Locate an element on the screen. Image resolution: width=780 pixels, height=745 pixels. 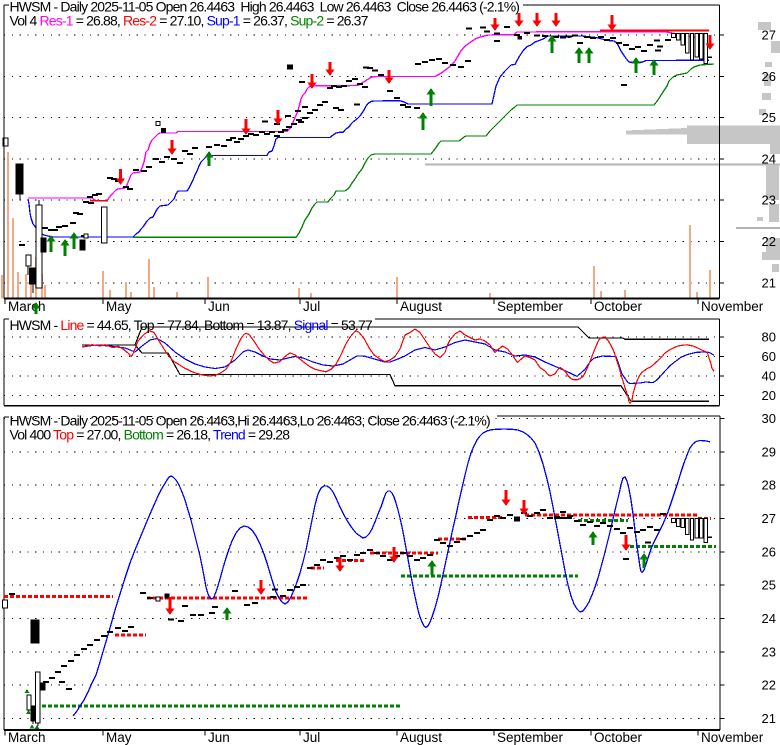
svg-text: 60 is located at coordinates (769, 356).